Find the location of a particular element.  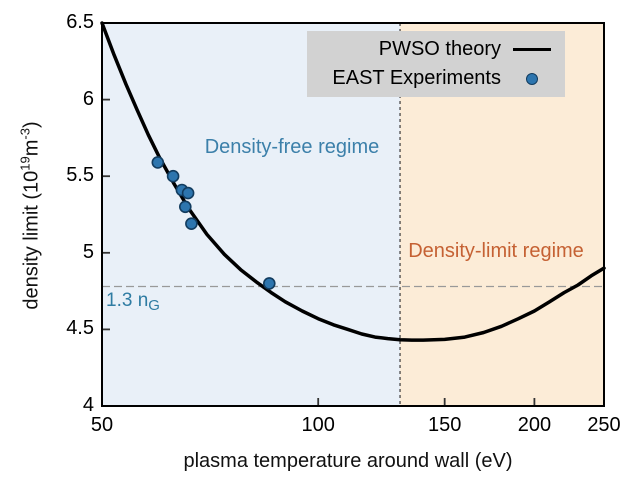

y-axis-title-superscript-2: -3 is located at coordinates (25, 134).